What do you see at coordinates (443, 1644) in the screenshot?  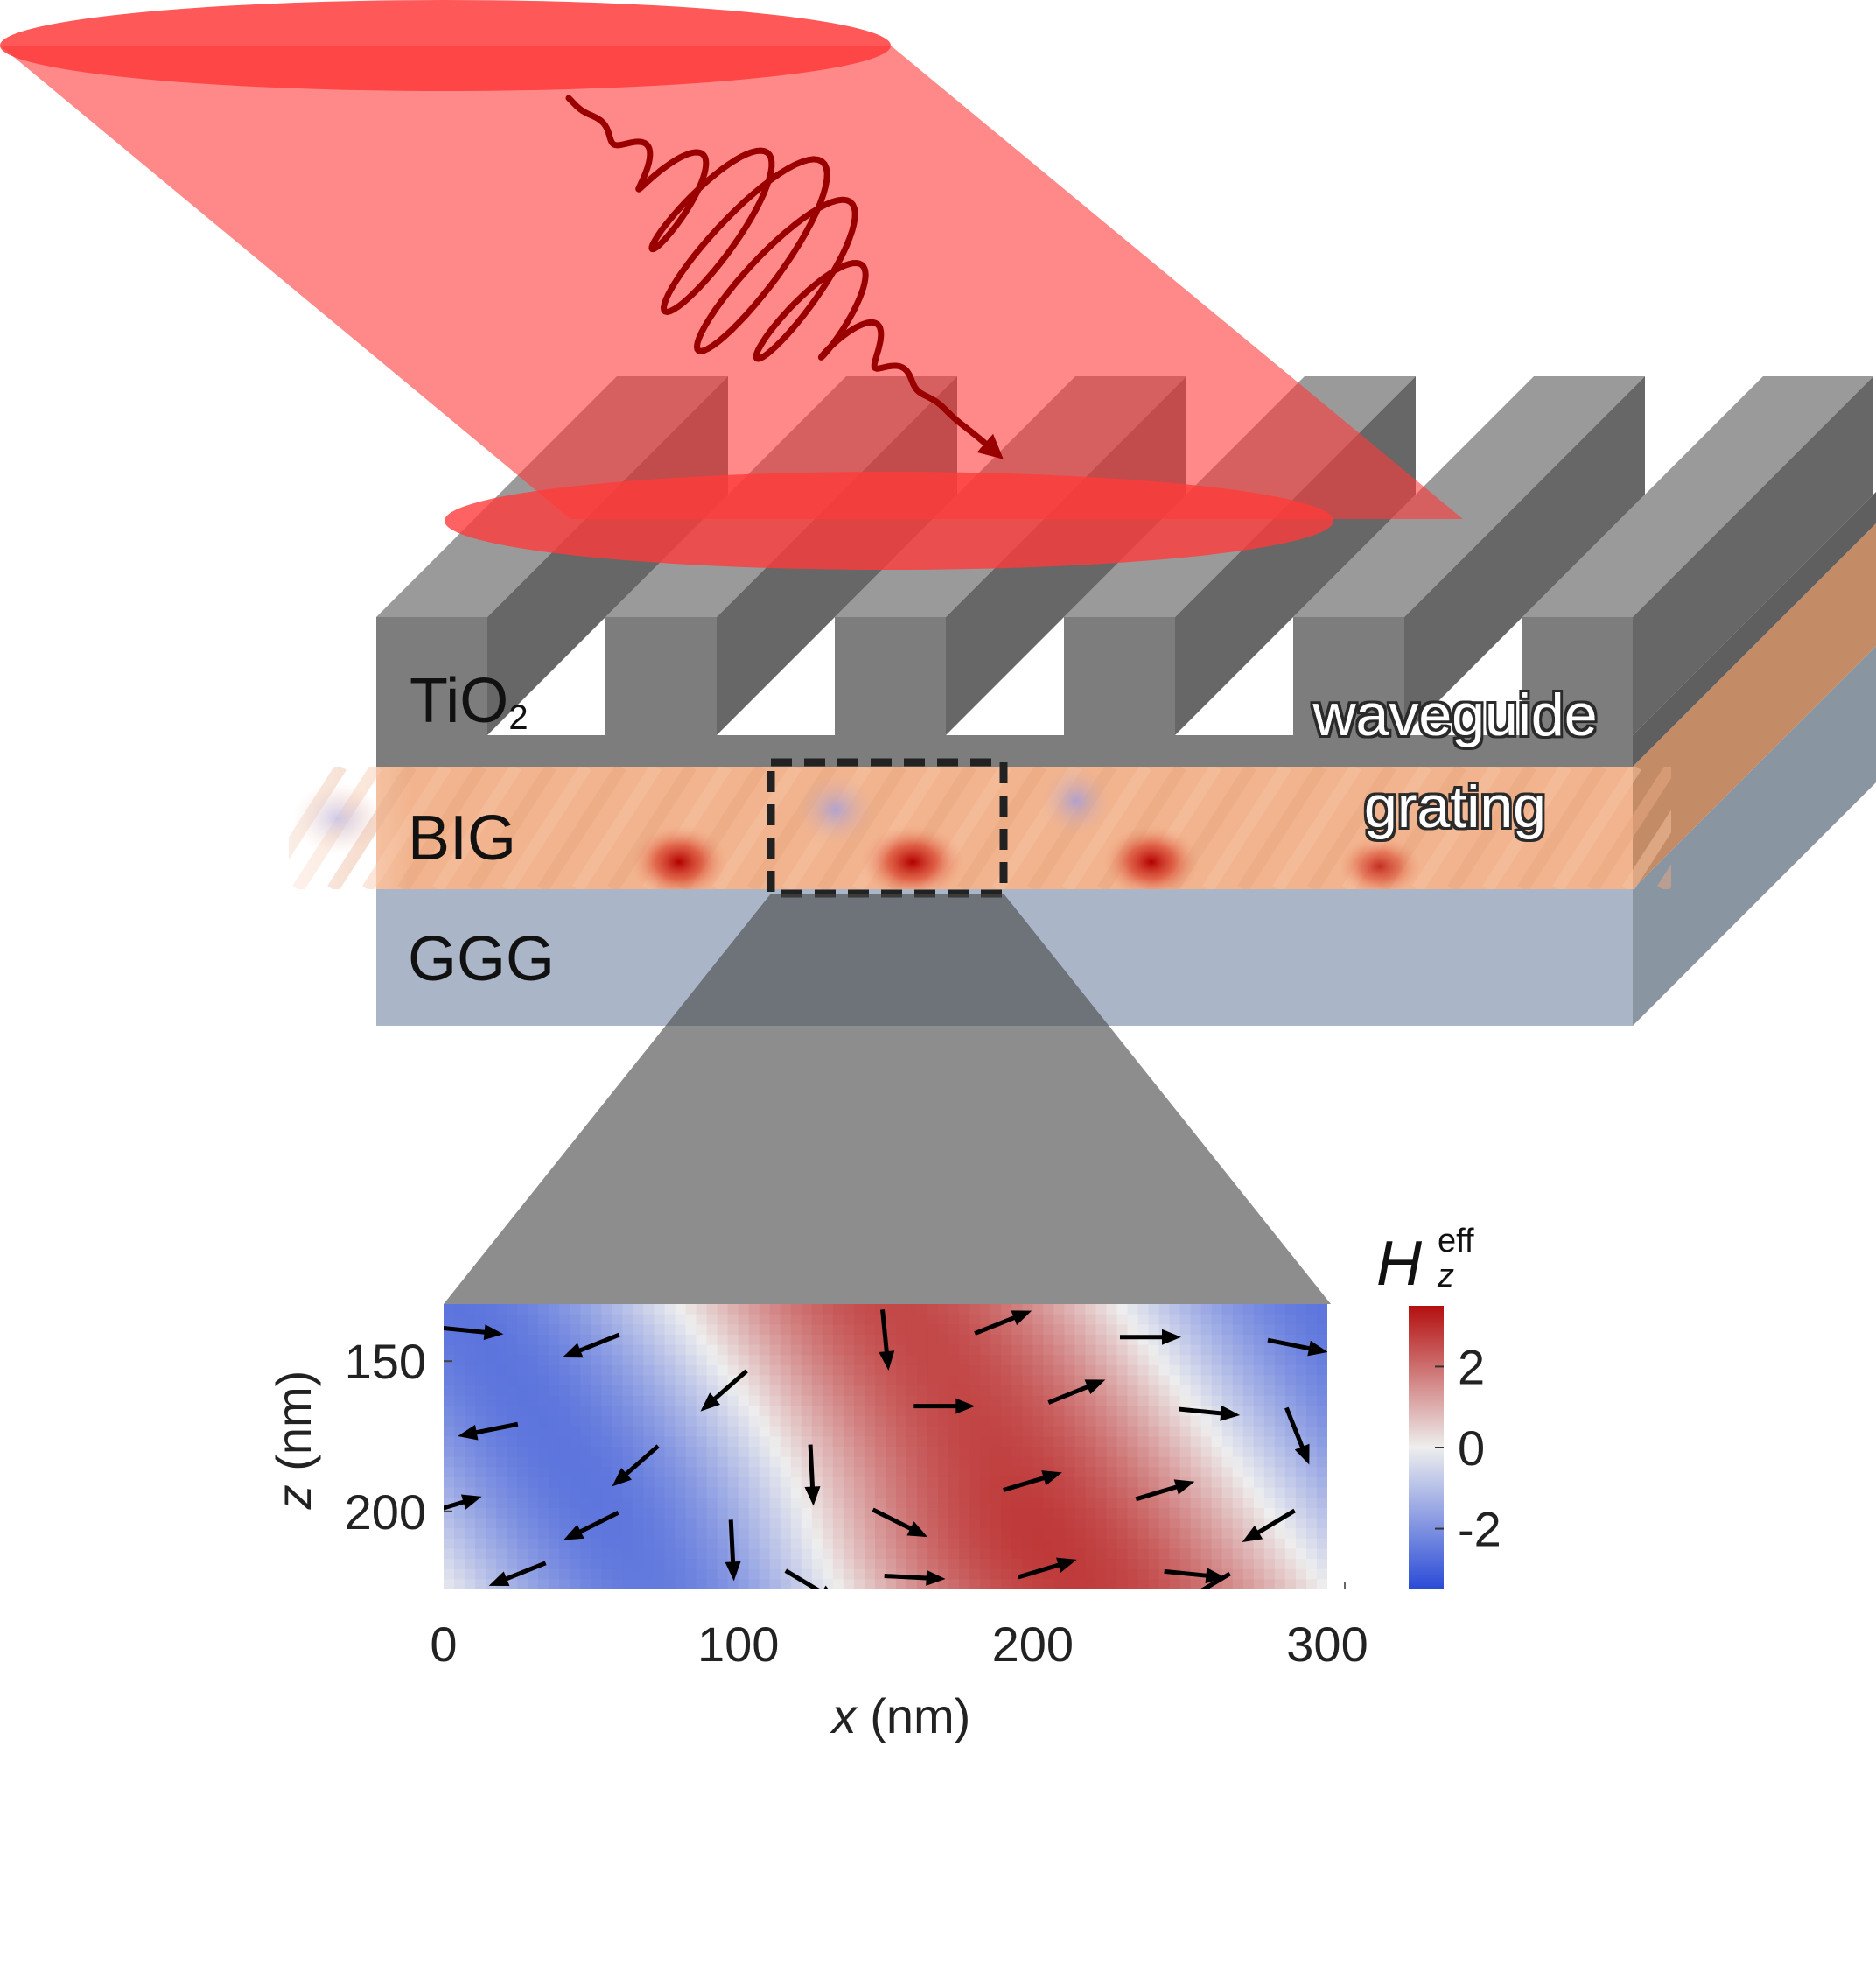 I see `x-tick-label: 0` at bounding box center [443, 1644].